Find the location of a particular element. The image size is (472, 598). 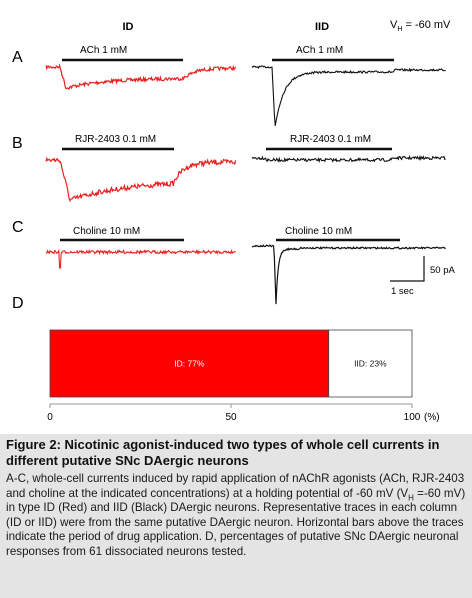

trace-c-id is located at coordinates (140, 258).